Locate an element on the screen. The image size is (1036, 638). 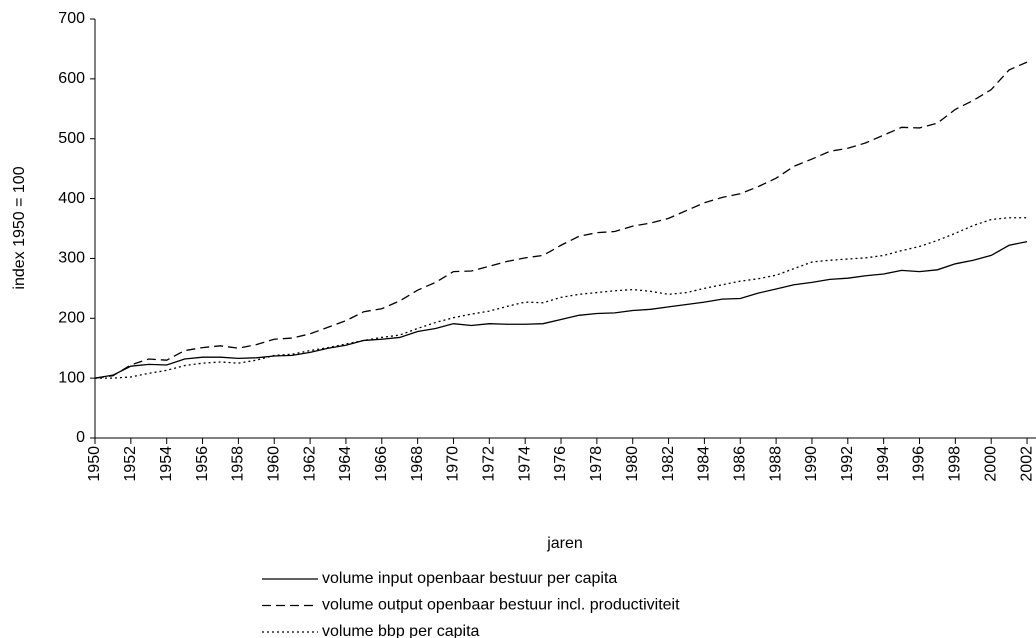
x-tick-label: 1984 is located at coordinates (704, 464).